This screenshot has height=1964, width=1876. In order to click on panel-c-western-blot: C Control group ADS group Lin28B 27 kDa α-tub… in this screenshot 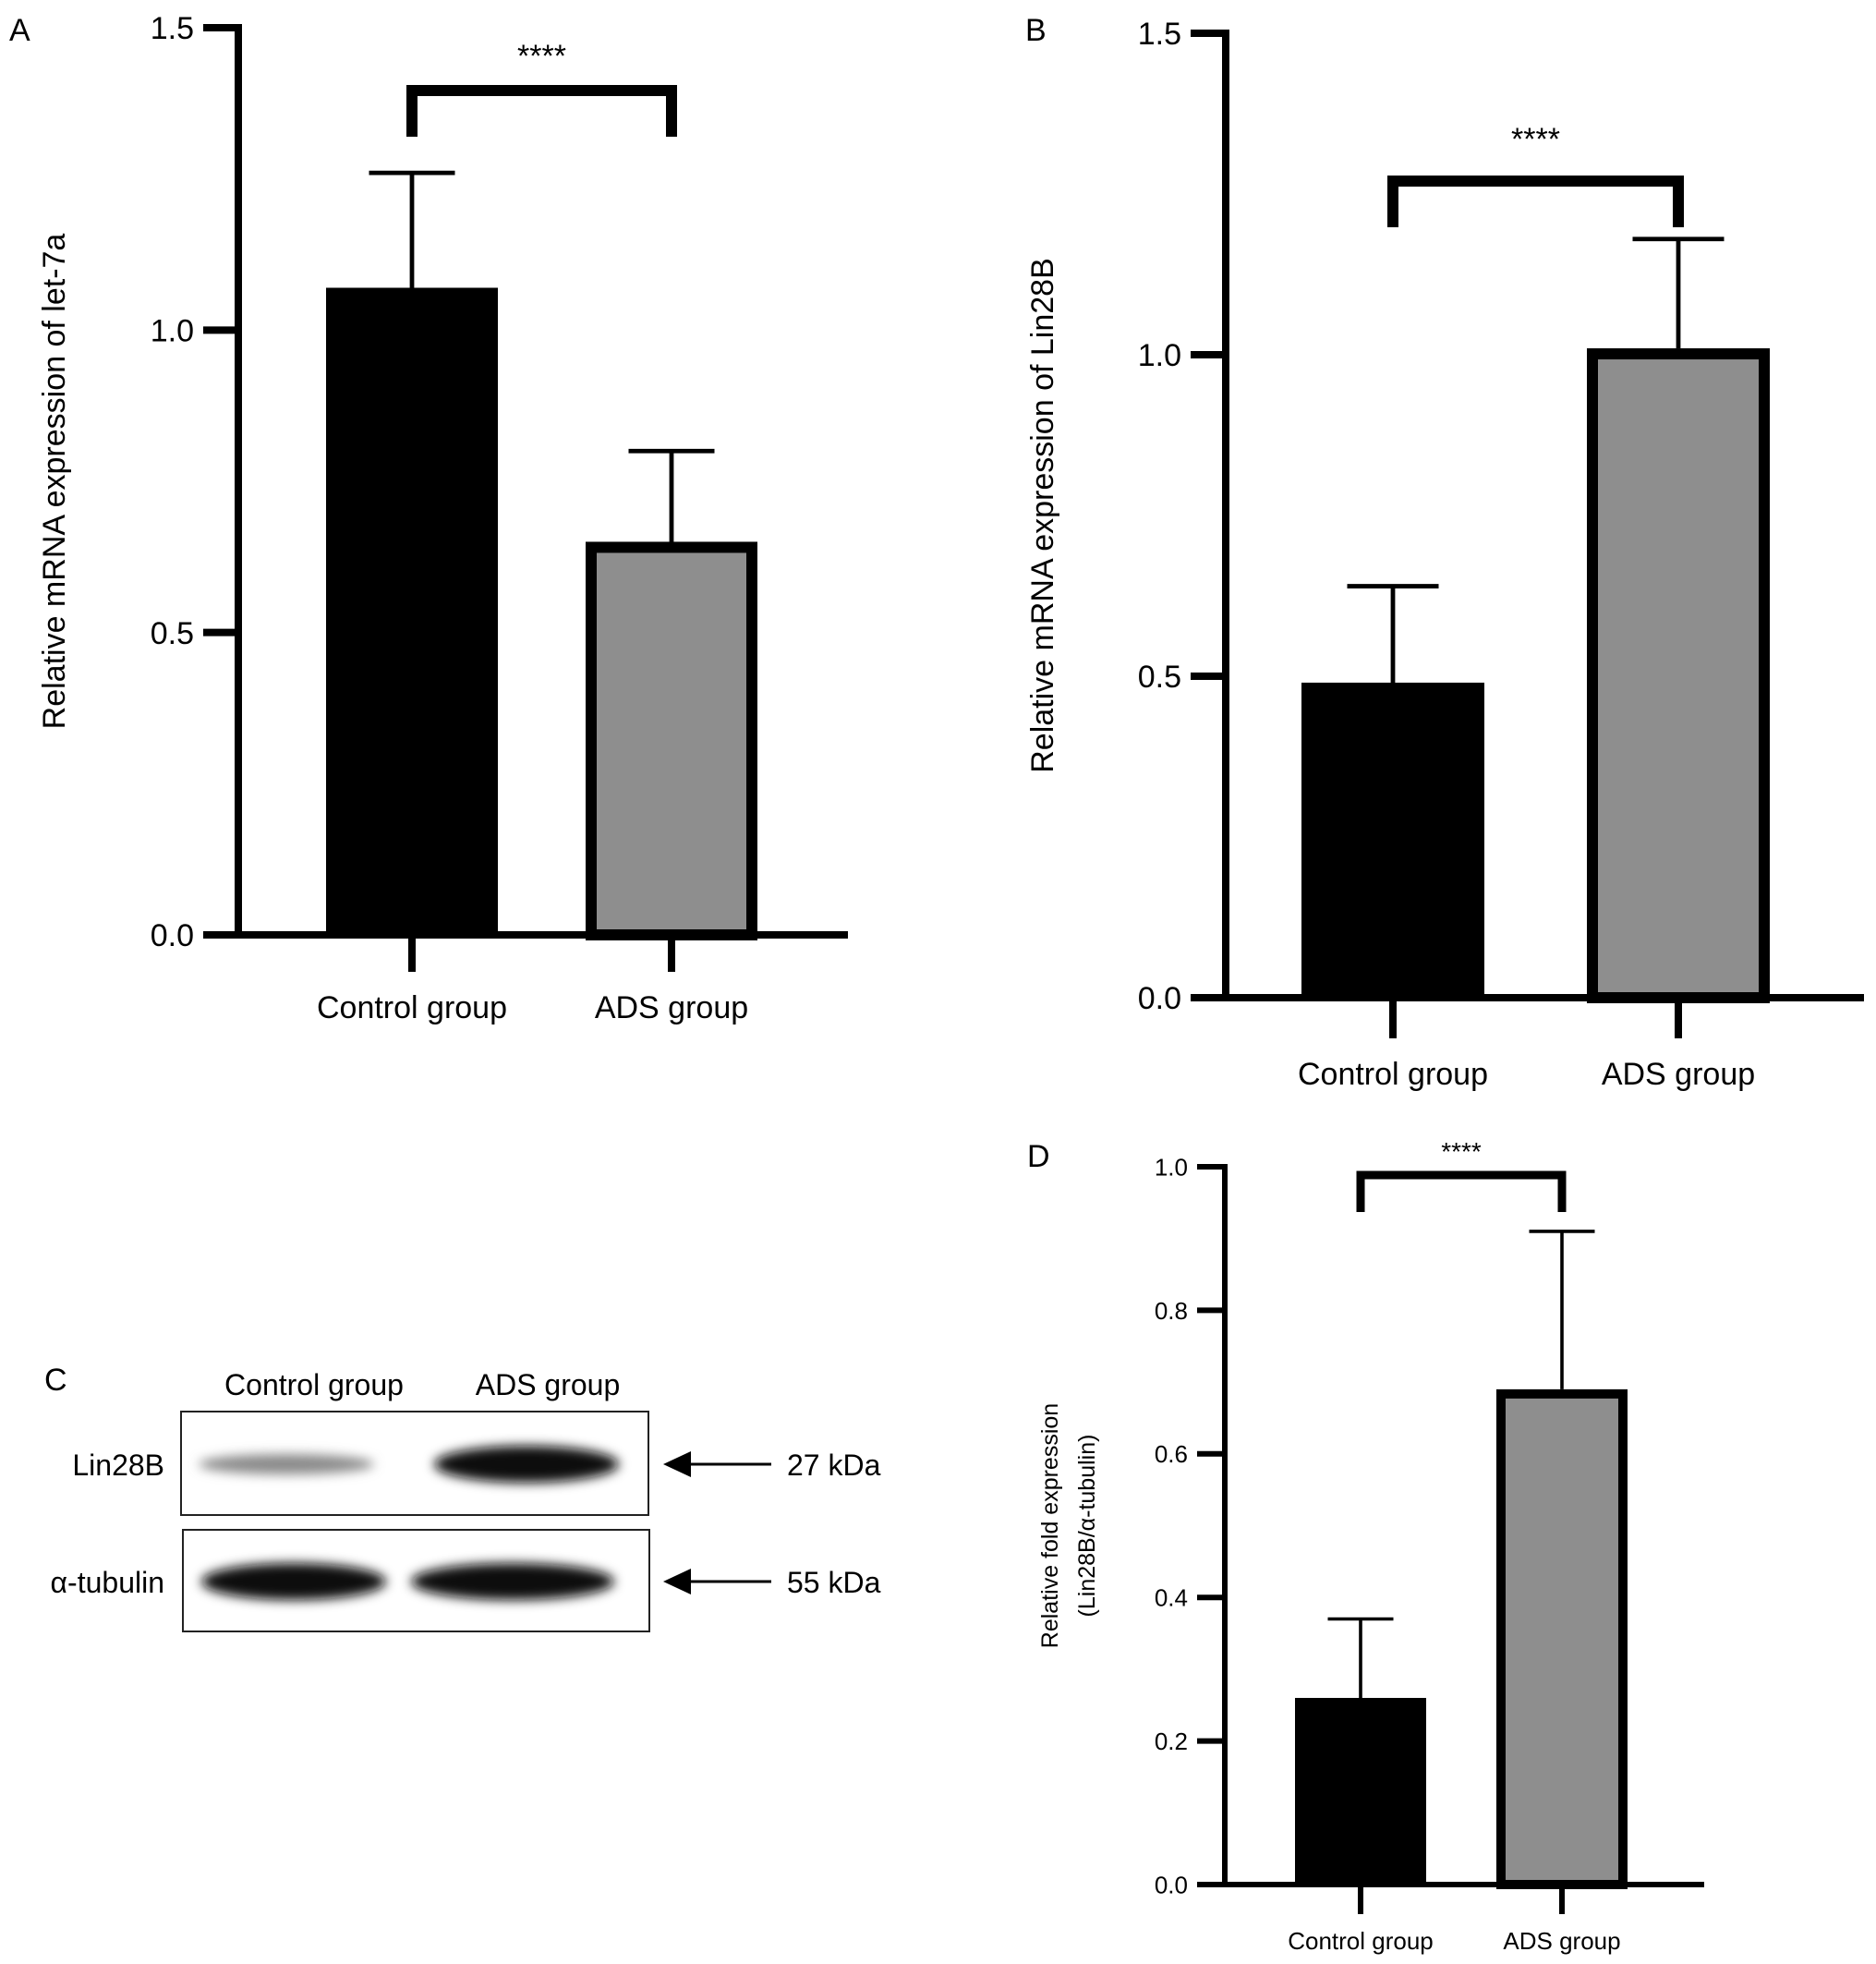, I will do `click(462, 1497)`.